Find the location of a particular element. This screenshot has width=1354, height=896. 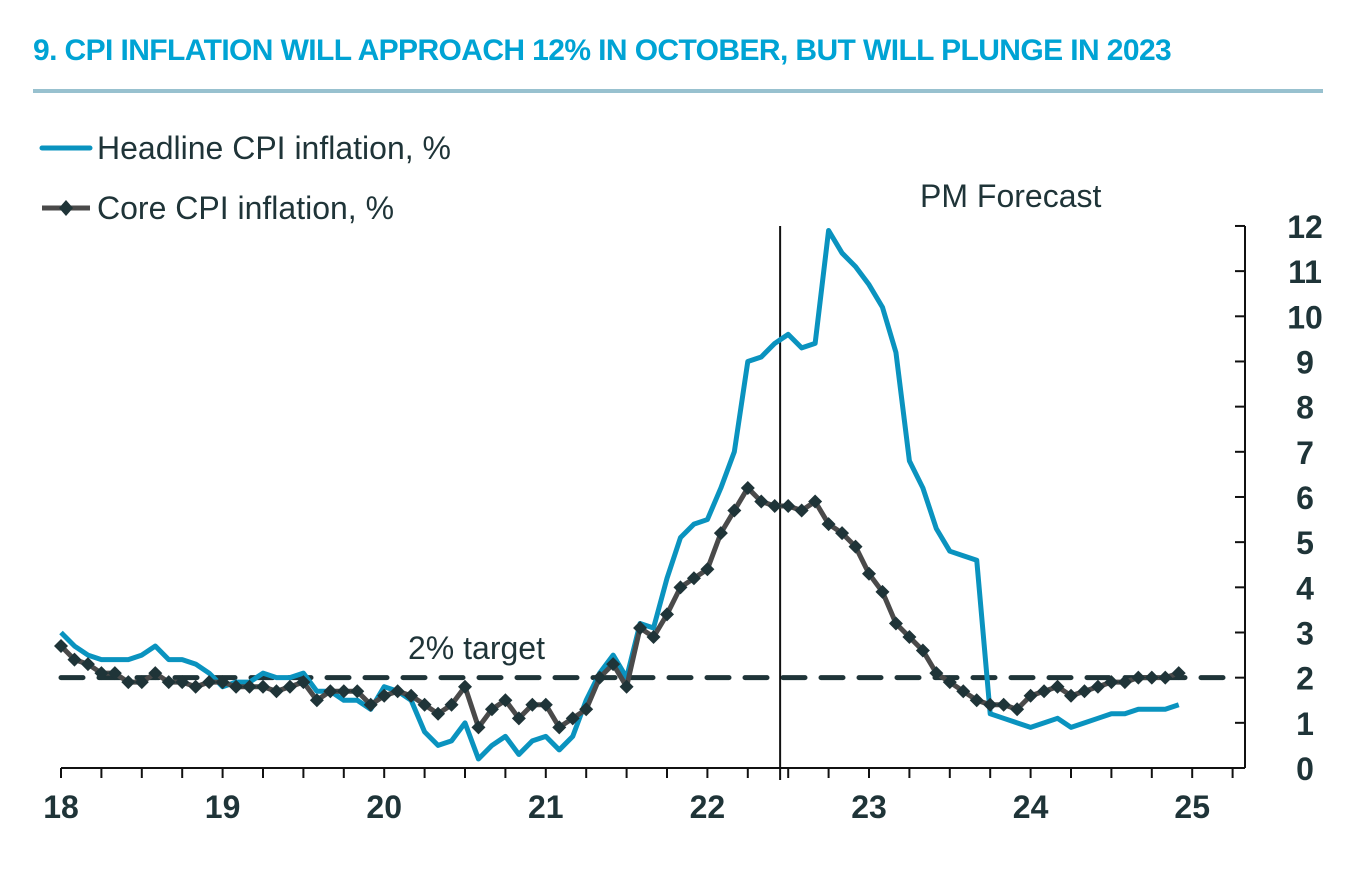

annotation-2pct-target: 2% target is located at coordinates (476, 648).